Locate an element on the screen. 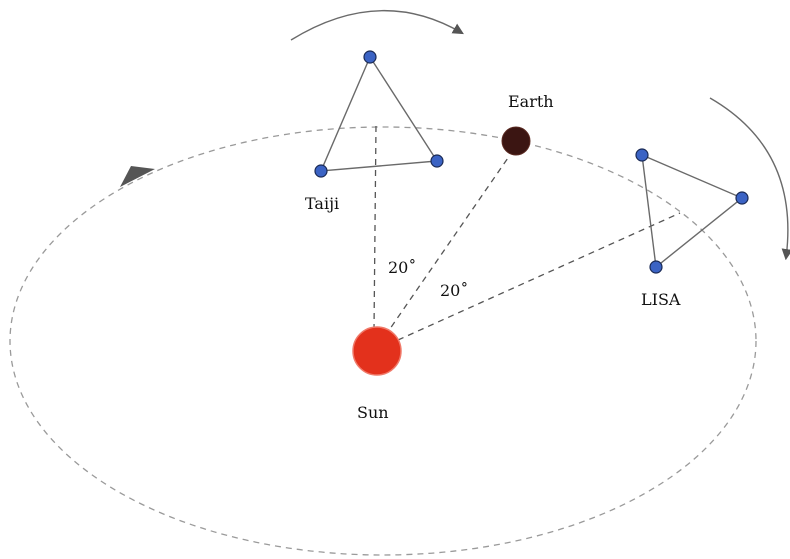  taiji-triangle is located at coordinates (379, 113).